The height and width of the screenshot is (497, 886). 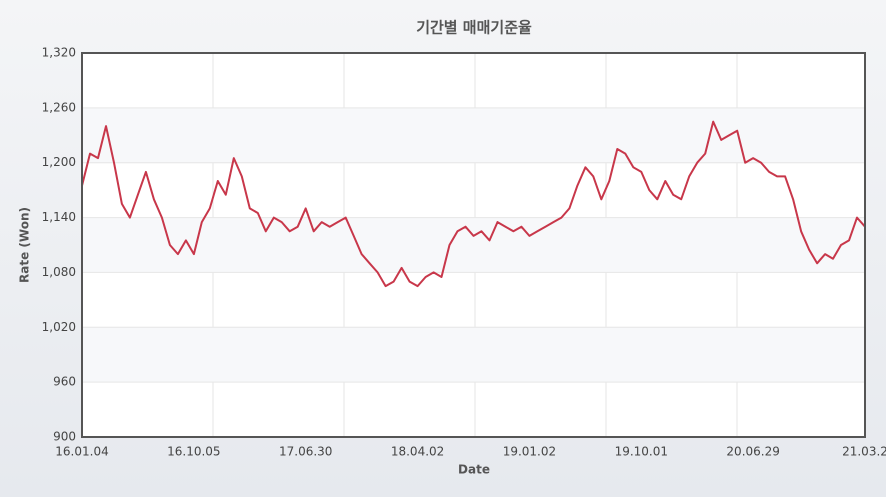 I want to click on x-tick-label: 16.10.05, so click(x=193, y=452).